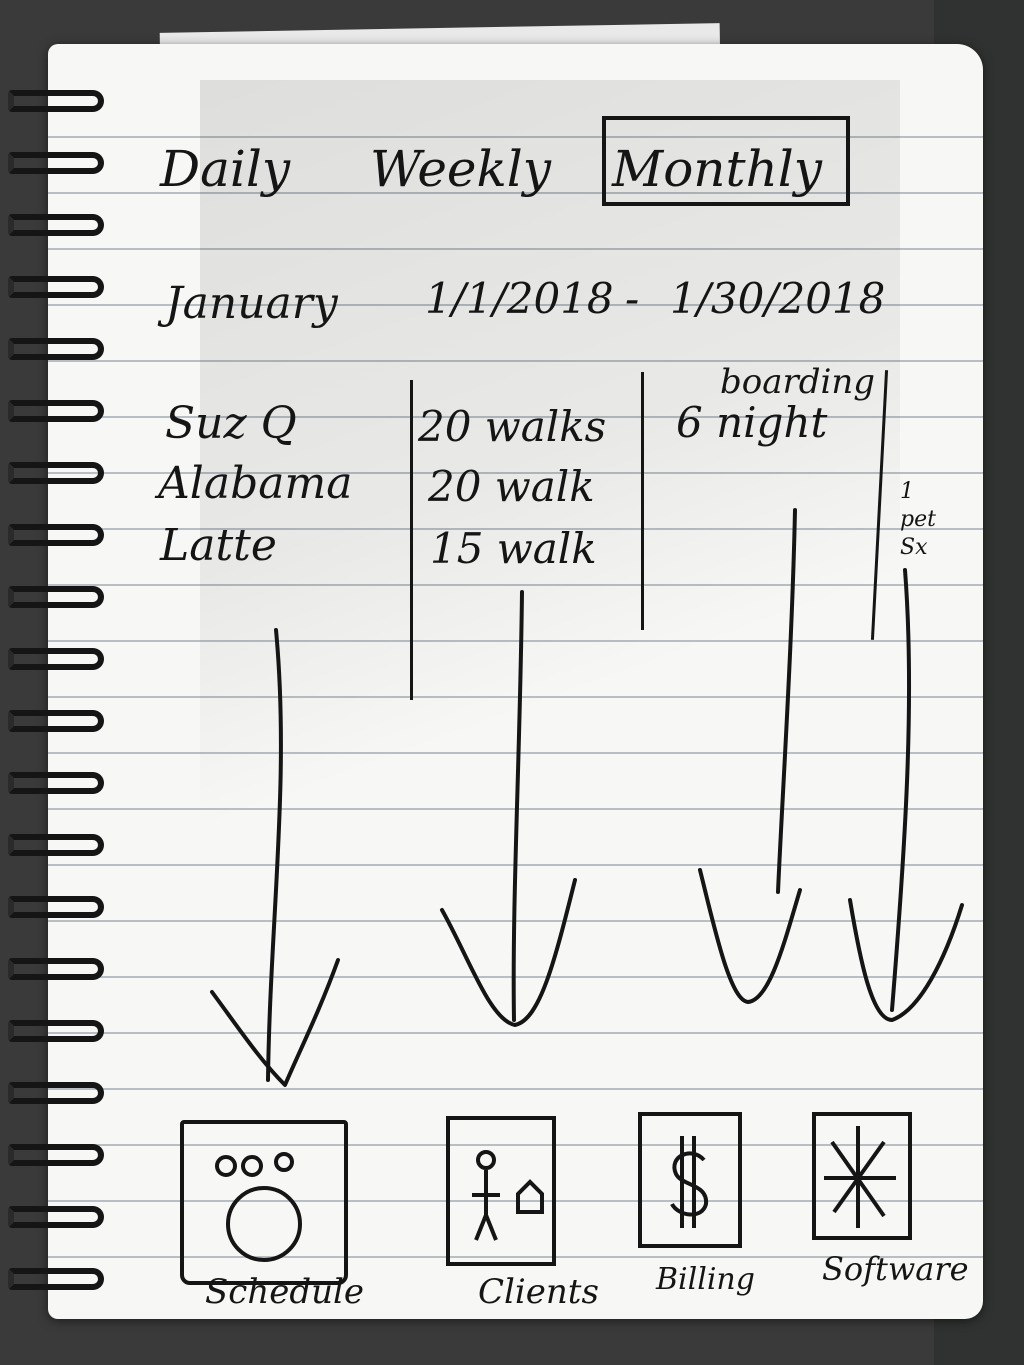  I want to click on tab-daily: Daily, so click(225, 169).